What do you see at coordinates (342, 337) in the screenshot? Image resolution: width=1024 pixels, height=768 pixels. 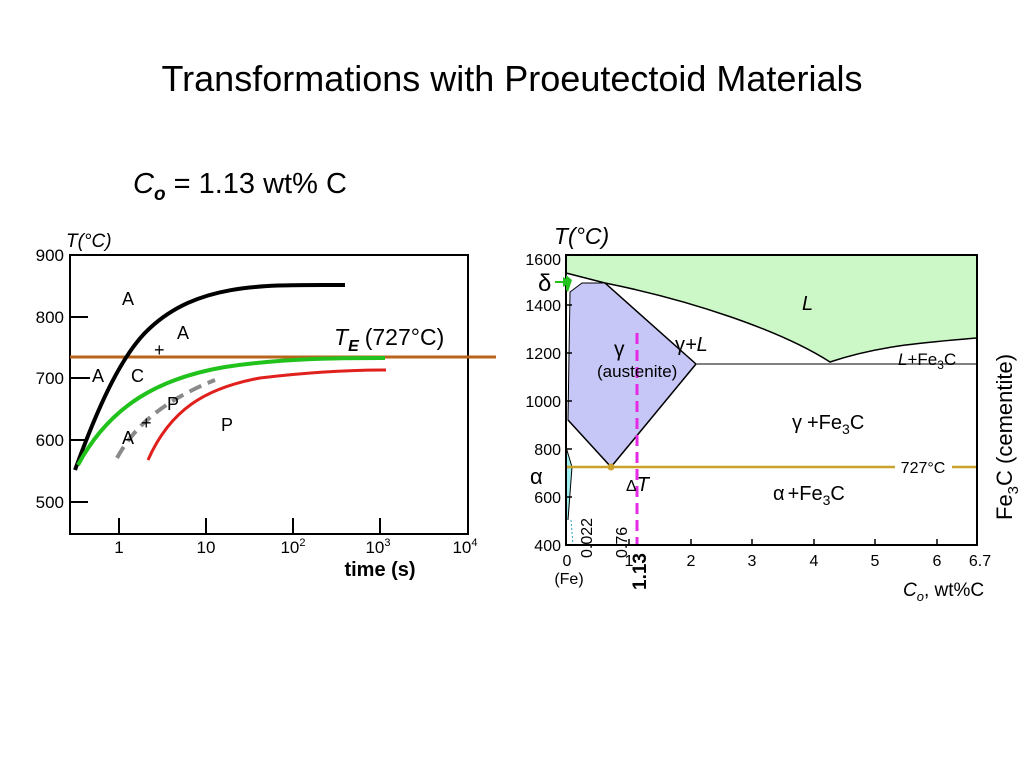 I see `ttt-te-symbol: T` at bounding box center [342, 337].